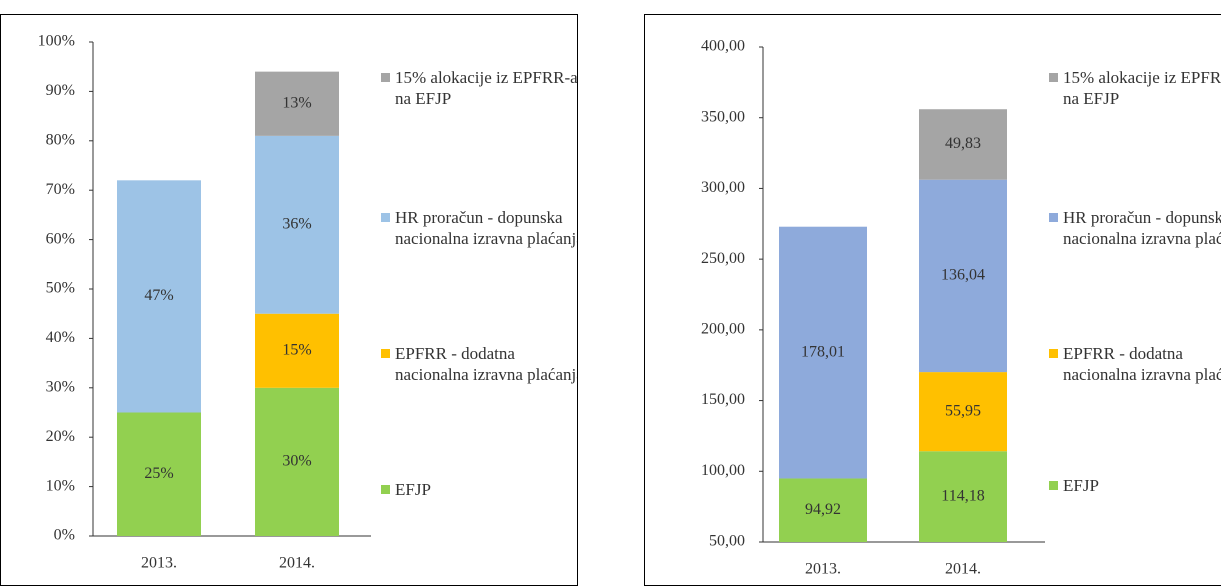 The height and width of the screenshot is (588, 1221). I want to click on data-label: 25%, so click(158, 473).